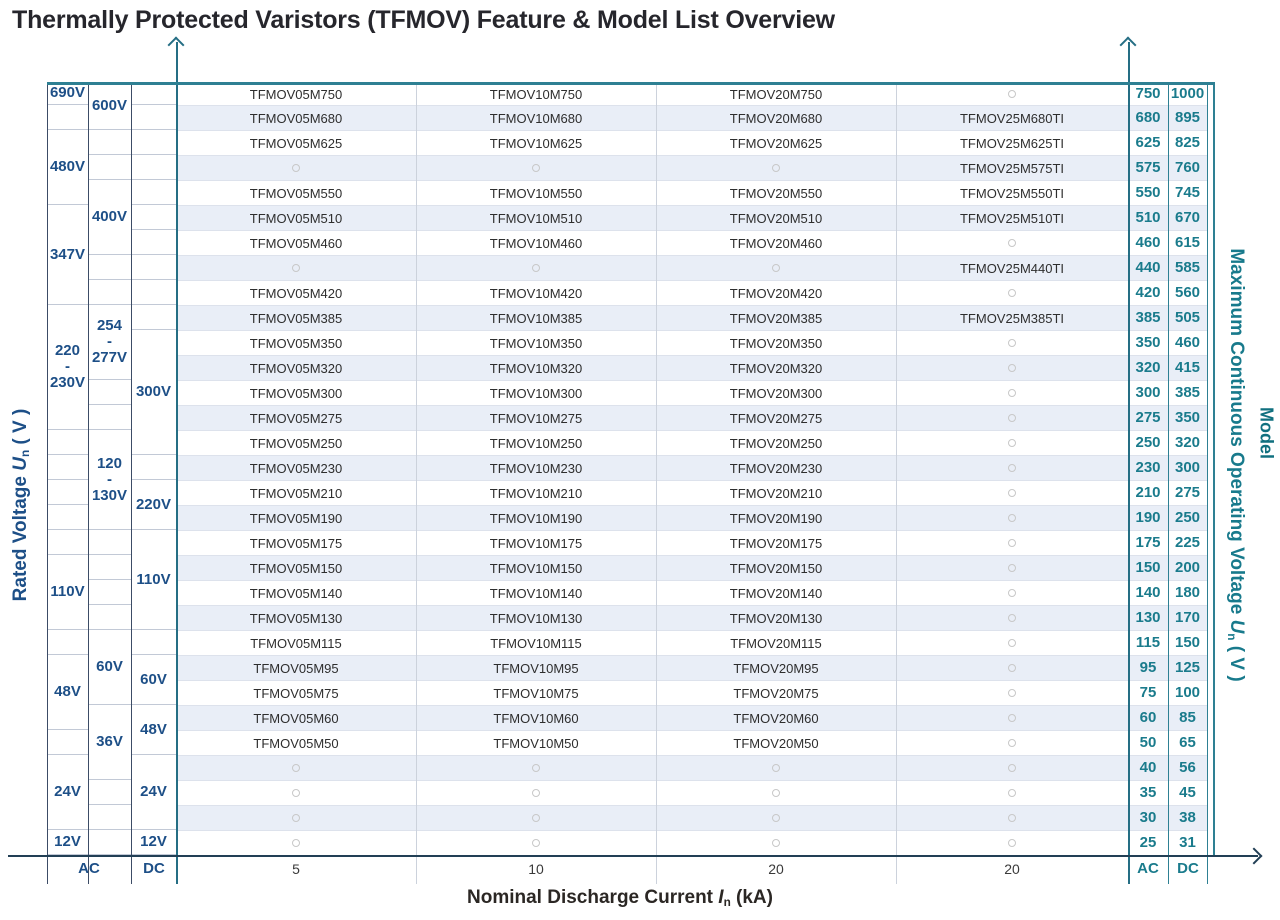 The height and width of the screenshot is (920, 1280). Describe the element at coordinates (536, 393) in the screenshot. I see `model-cell: TFMOV10M300` at that location.